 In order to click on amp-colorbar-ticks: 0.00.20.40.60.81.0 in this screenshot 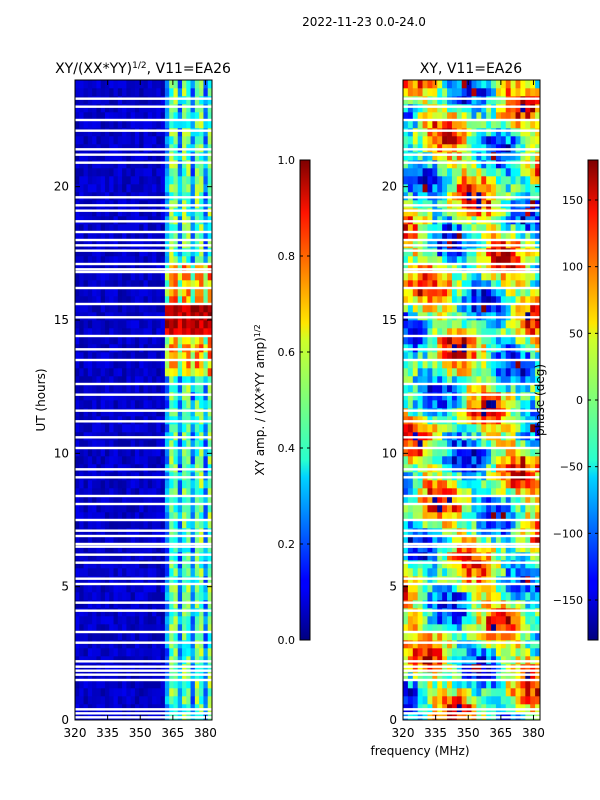, I will do `click(294, 400)`.